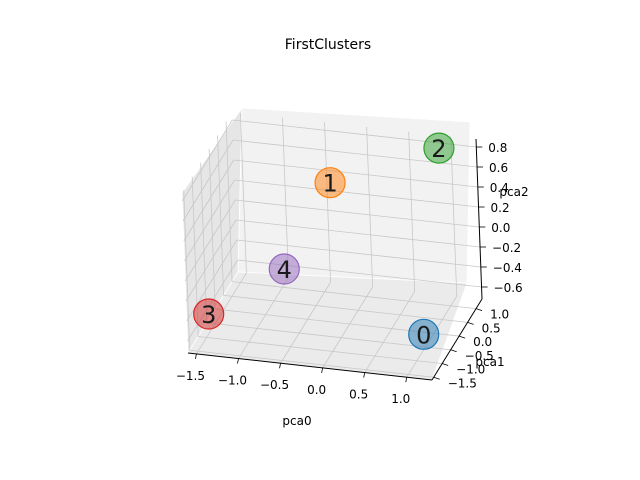  I want to click on y-tick-label: −0.5, so click(479, 356).